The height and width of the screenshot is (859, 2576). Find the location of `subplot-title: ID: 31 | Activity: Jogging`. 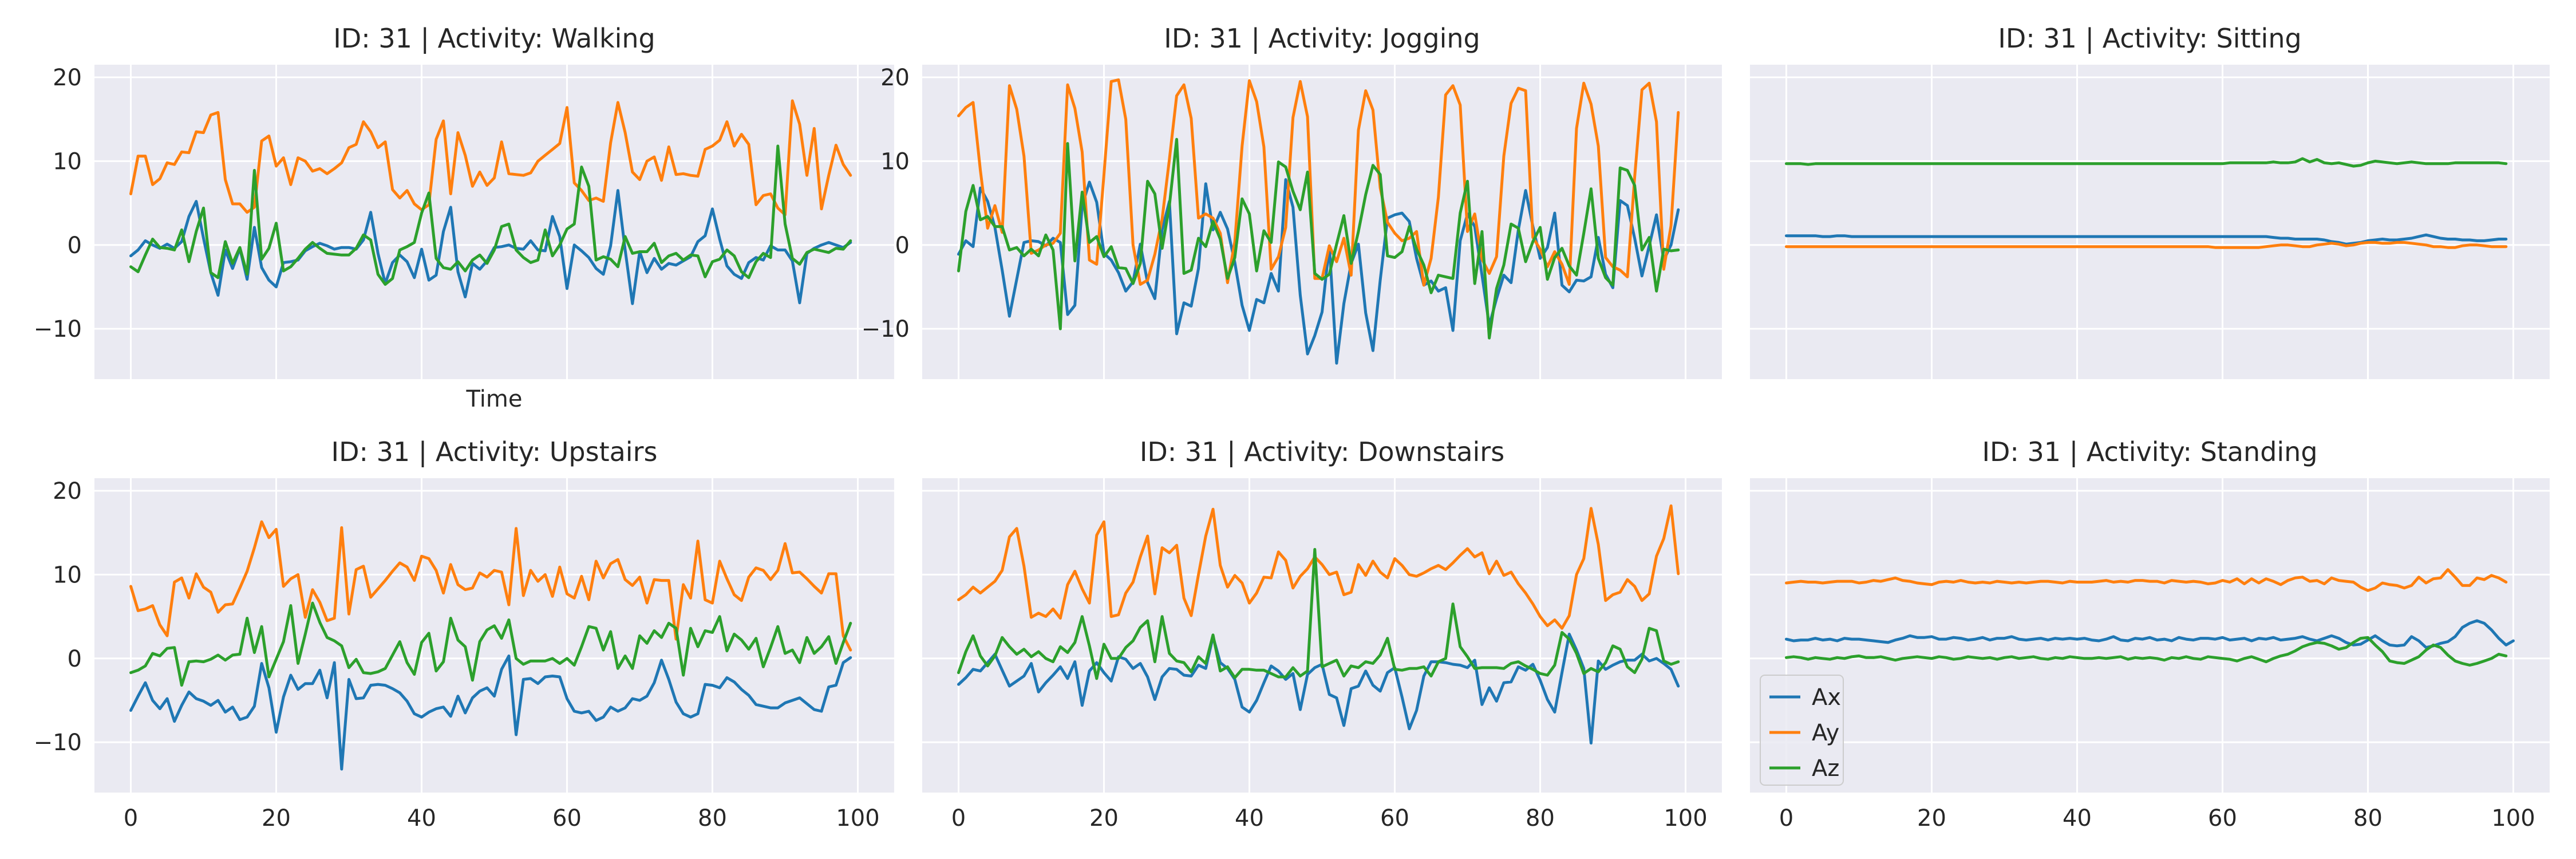

subplot-title: ID: 31 | Activity: Jogging is located at coordinates (1322, 38).